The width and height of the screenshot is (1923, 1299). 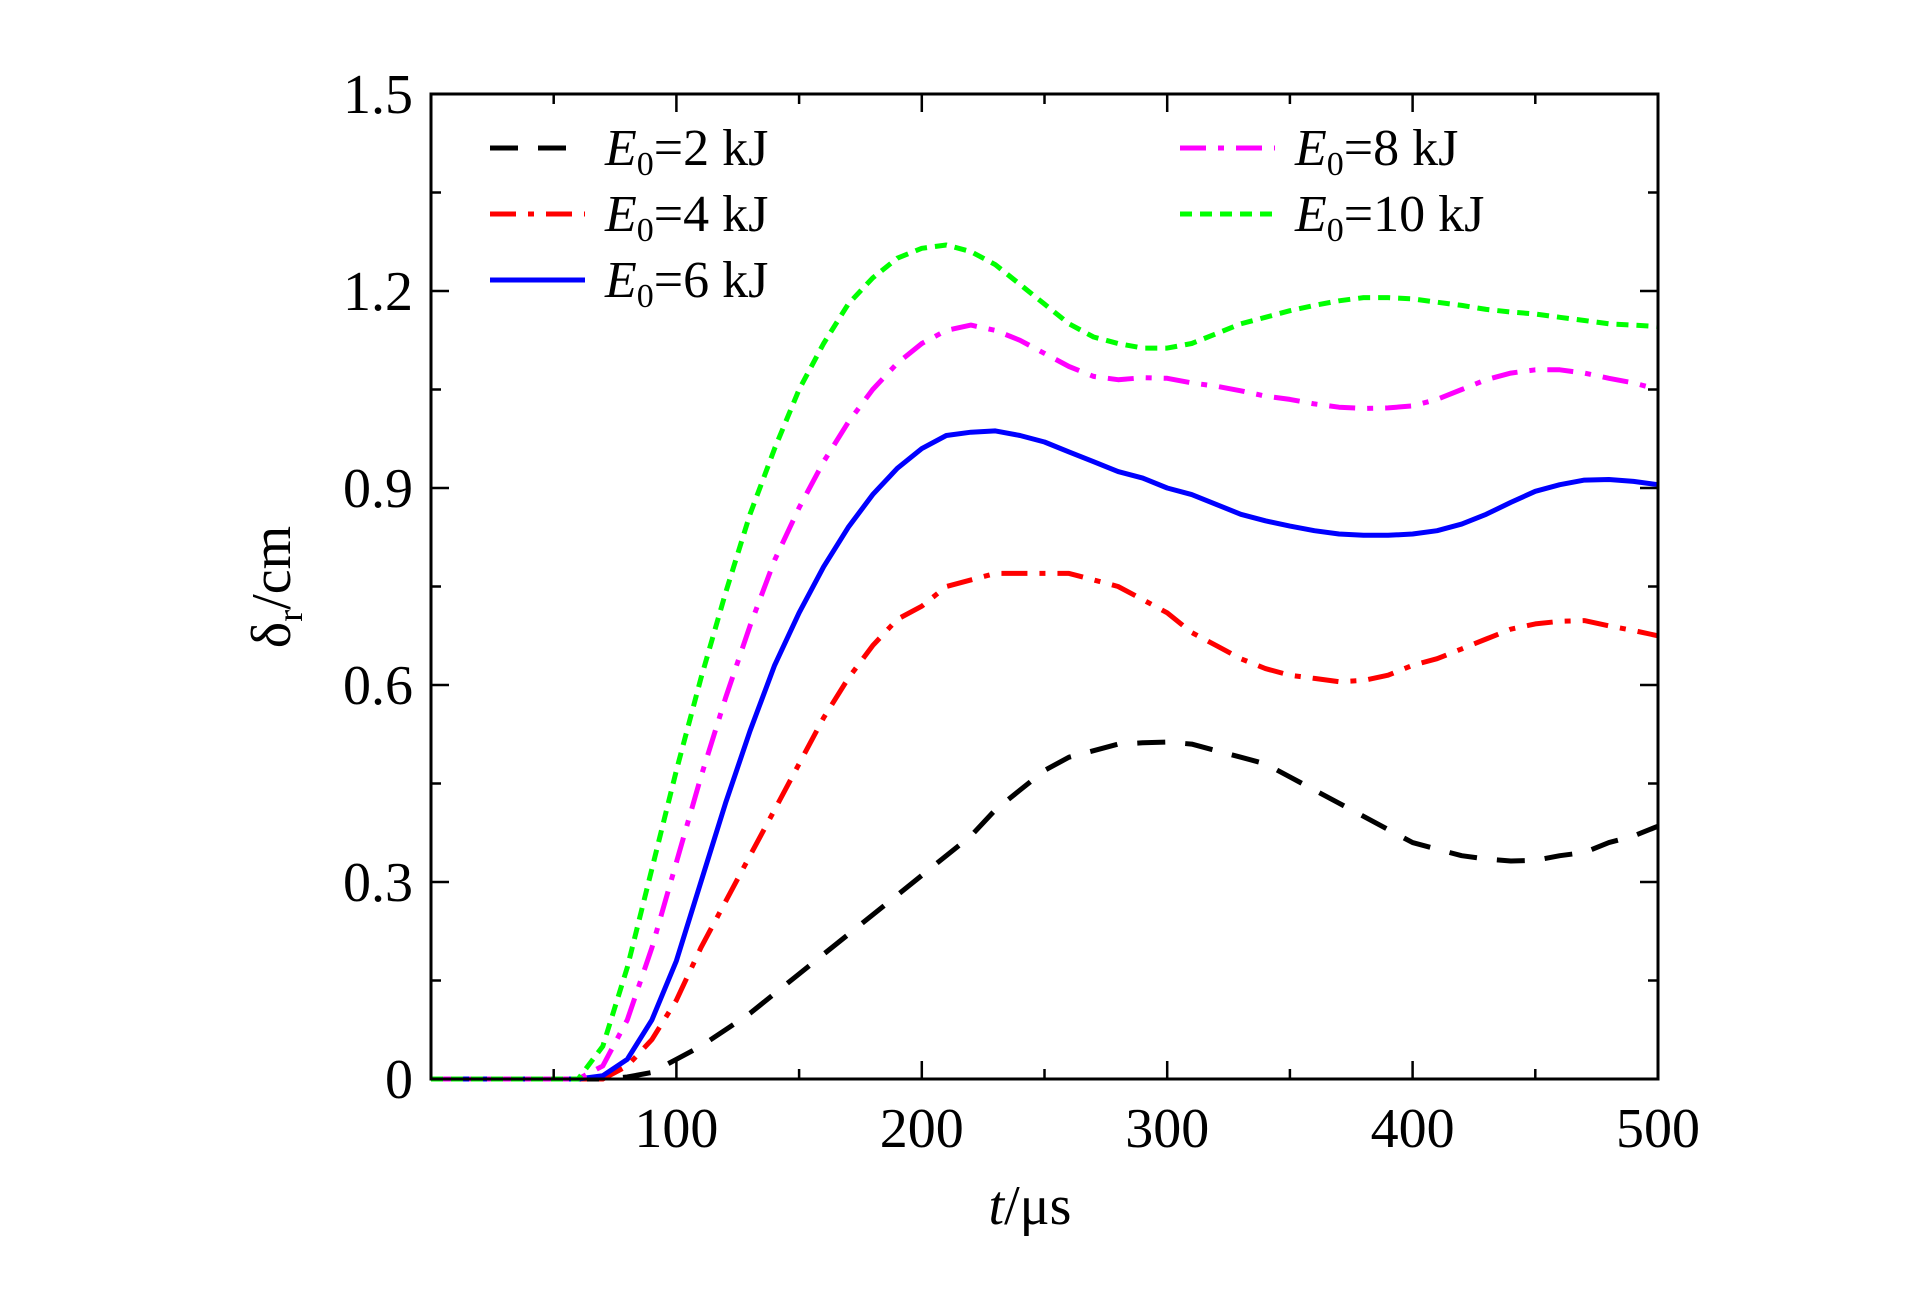 What do you see at coordinates (378, 489) in the screenshot?
I see `y-tick-label: 0.9` at bounding box center [378, 489].